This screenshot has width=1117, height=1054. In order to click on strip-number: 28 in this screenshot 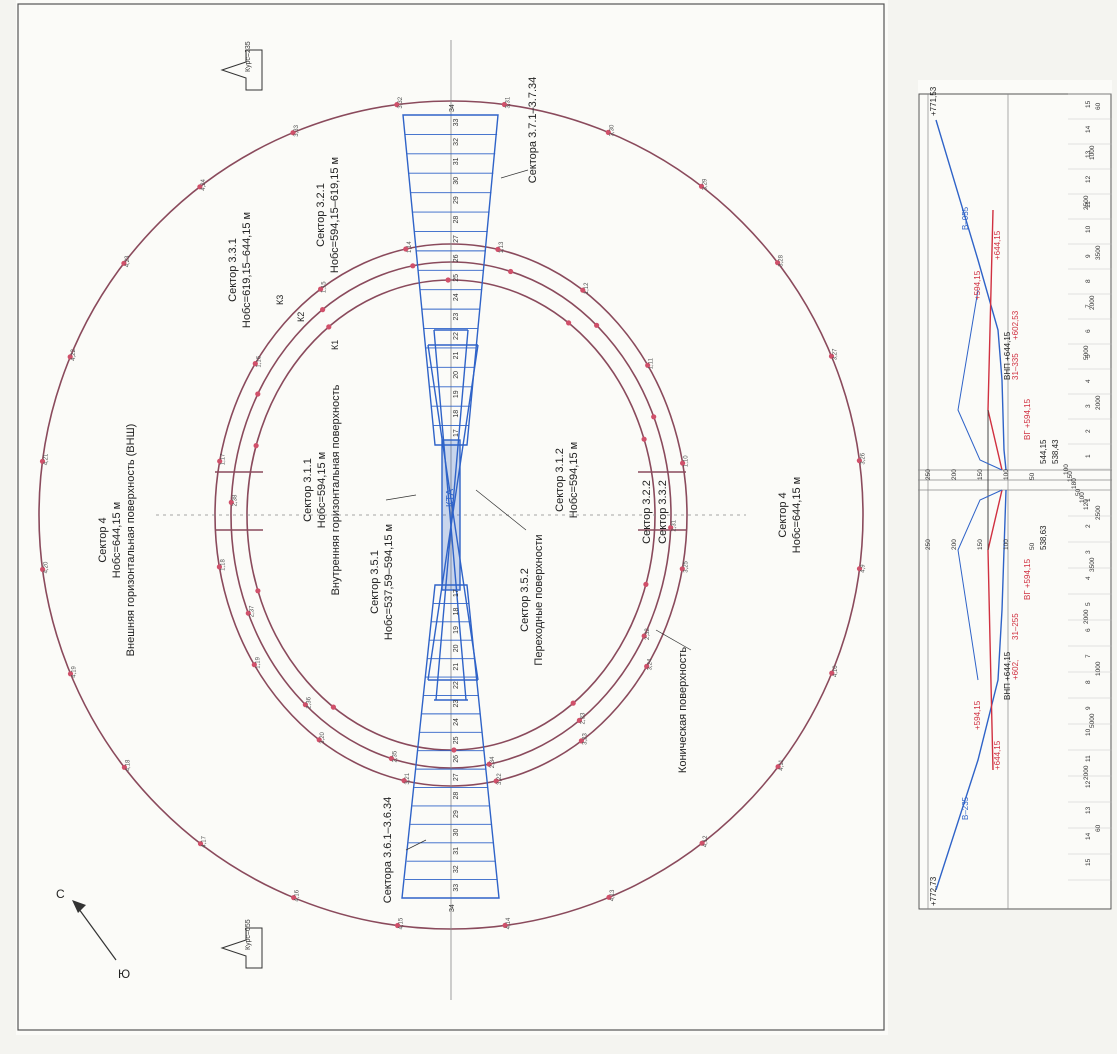, I will do `click(456, 220)`.